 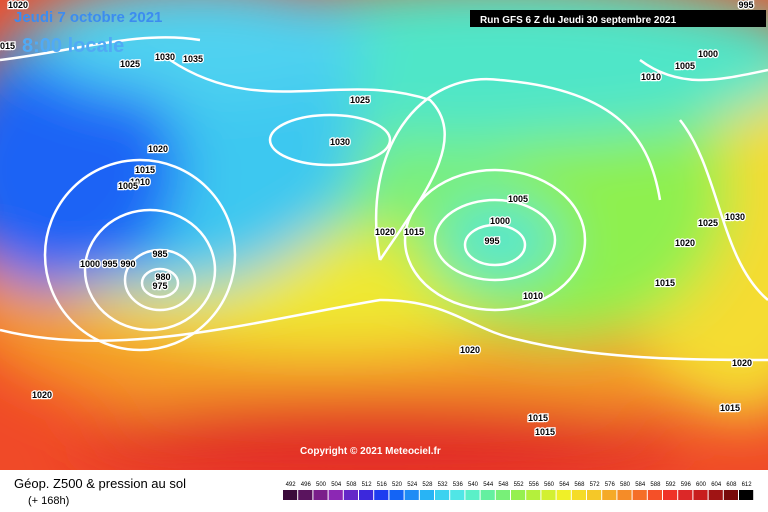 I want to click on scale-label: 604, so click(x=716, y=485).